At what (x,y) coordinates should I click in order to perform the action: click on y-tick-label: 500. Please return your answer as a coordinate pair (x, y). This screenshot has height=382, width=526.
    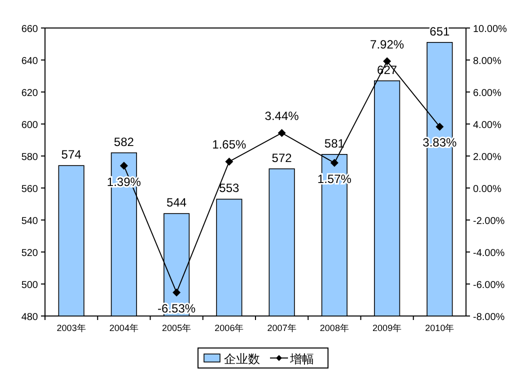
    Looking at the image, I should click on (29, 285).